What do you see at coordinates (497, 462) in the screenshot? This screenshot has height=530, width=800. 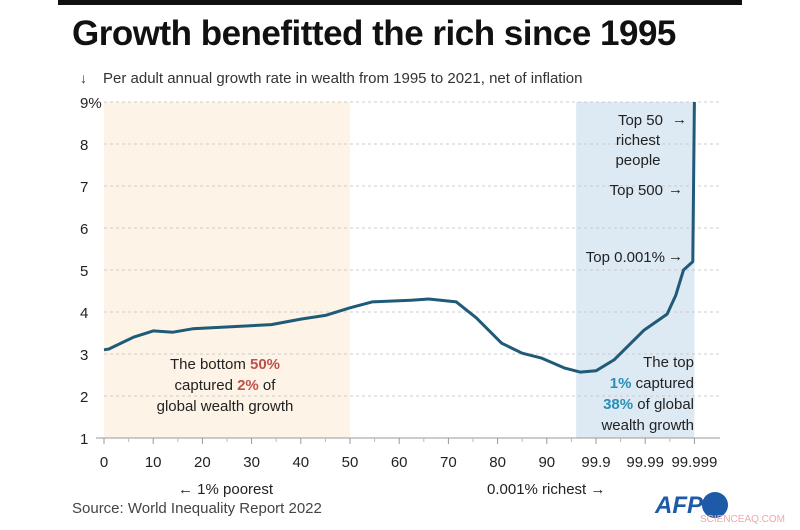 I see `x-tick-label: 80` at bounding box center [497, 462].